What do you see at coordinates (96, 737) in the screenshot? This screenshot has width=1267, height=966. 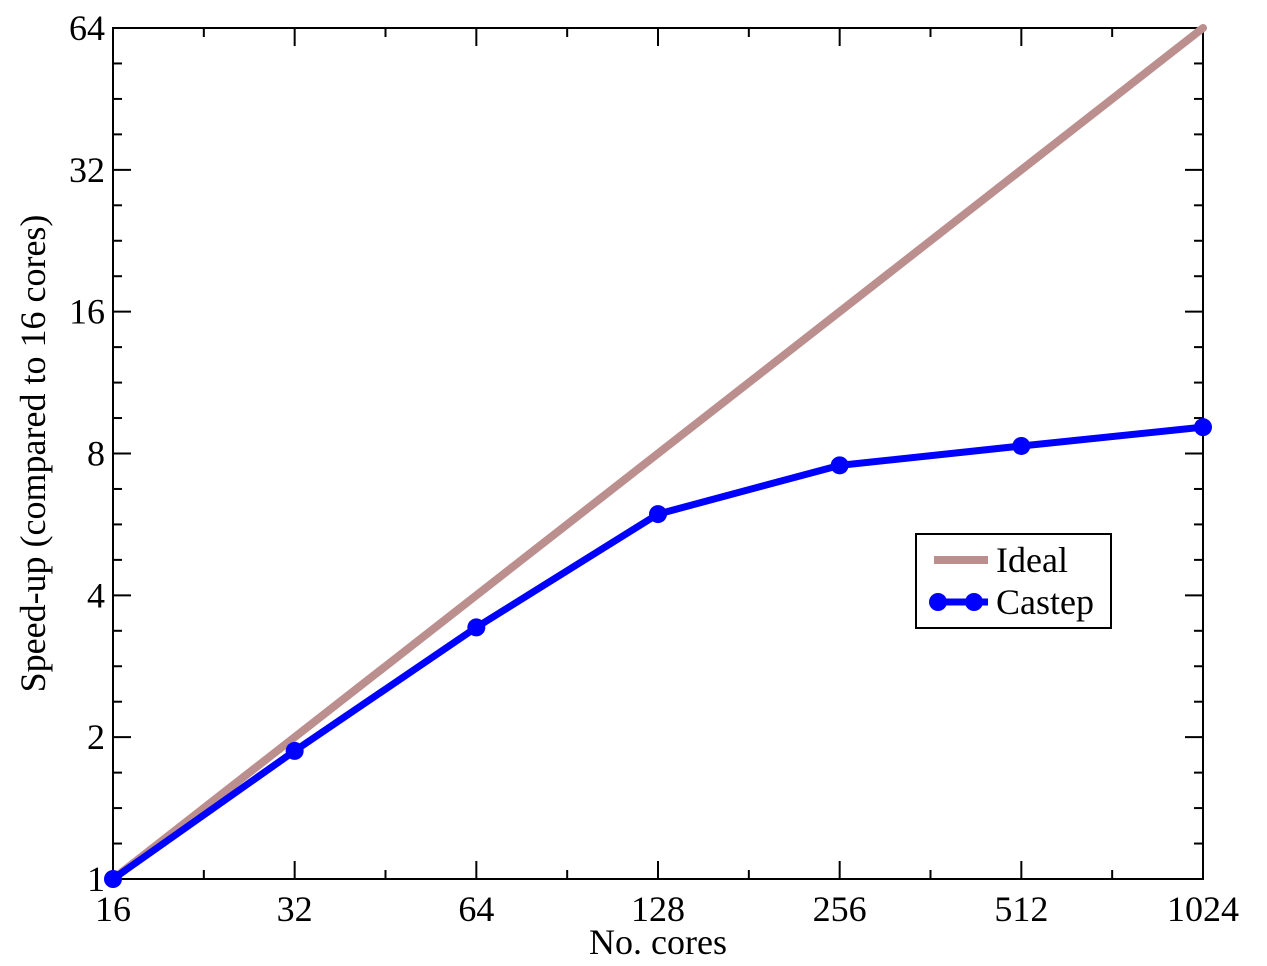 I see `y-tick-label: 2` at bounding box center [96, 737].